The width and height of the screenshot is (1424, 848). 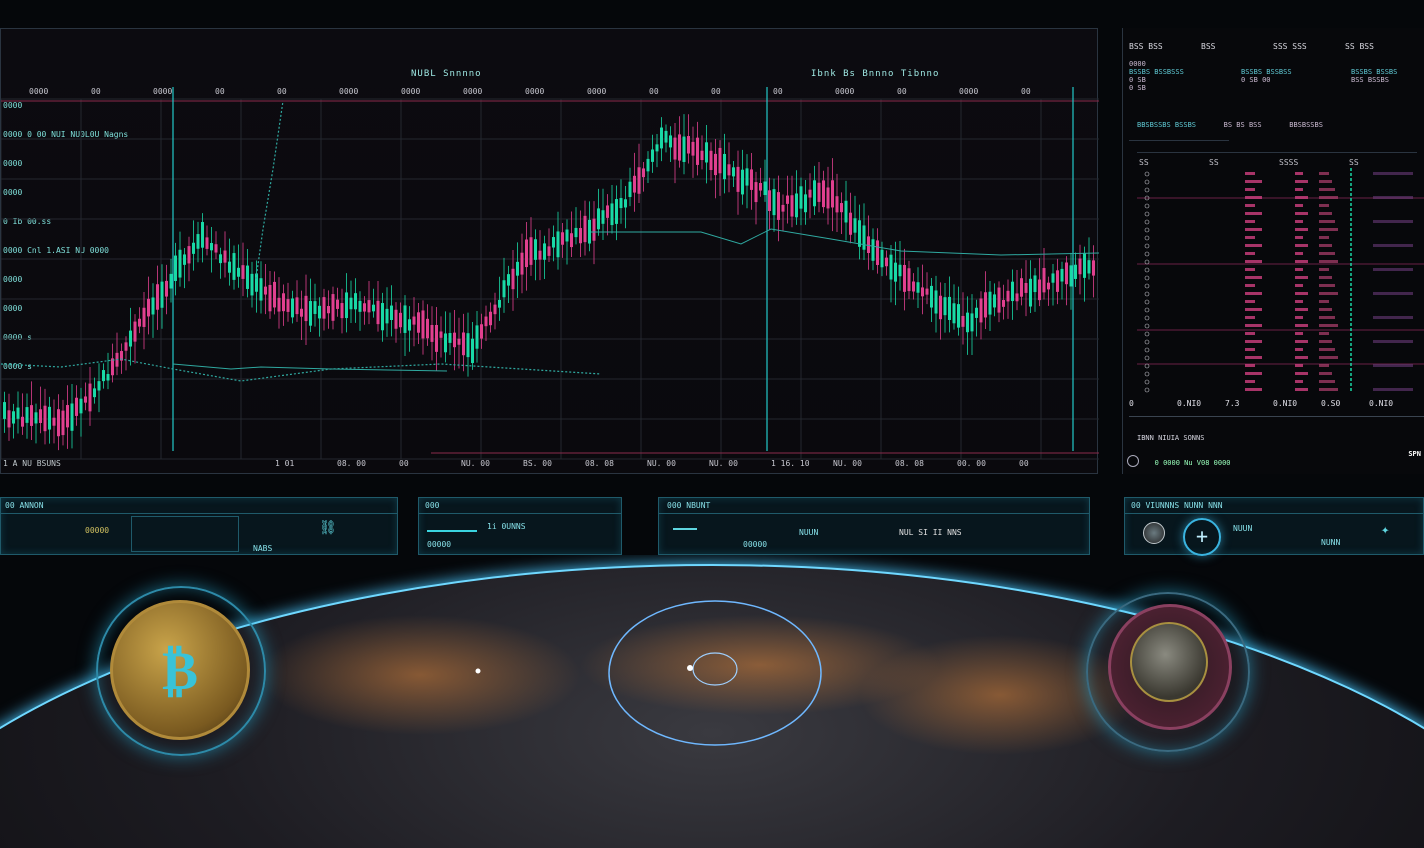 I want to click on control-box-3: 000 NBUNT 00000 NUUN NUL SI II NNS, so click(x=874, y=526).